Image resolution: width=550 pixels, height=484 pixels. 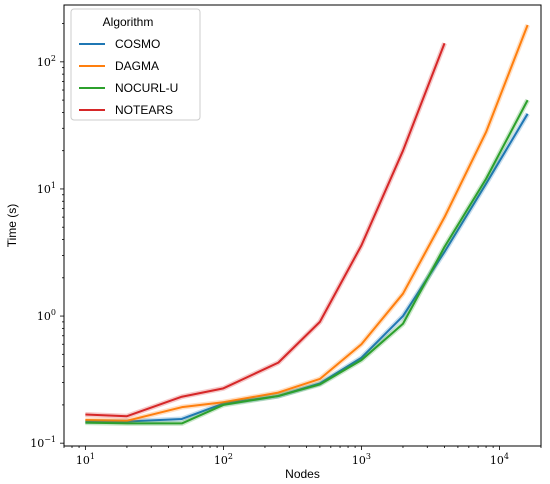 I want to click on legend-entry: DAGMA, so click(x=137, y=66).